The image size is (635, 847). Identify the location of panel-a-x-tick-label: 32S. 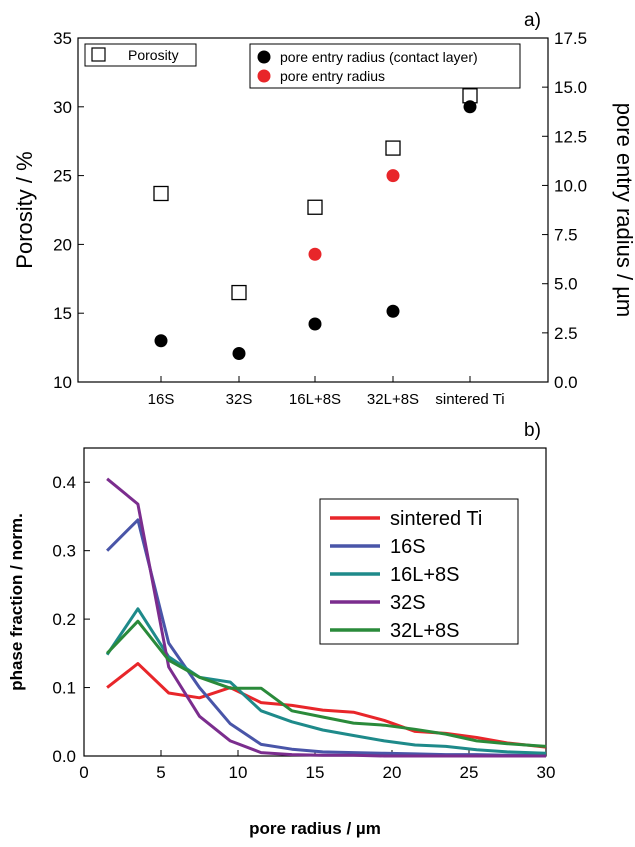
(239, 399).